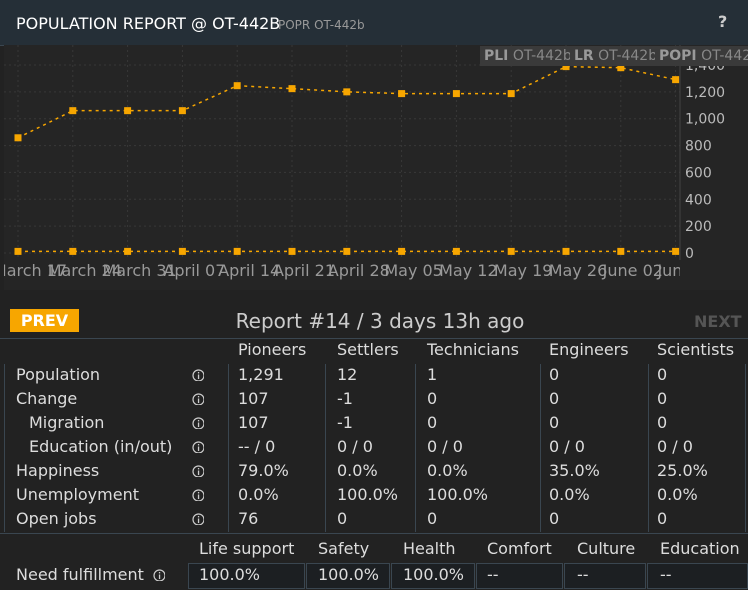 This screenshot has width=748, height=590. What do you see at coordinates (374, 533) in the screenshot?
I see `needs-border` at bounding box center [374, 533].